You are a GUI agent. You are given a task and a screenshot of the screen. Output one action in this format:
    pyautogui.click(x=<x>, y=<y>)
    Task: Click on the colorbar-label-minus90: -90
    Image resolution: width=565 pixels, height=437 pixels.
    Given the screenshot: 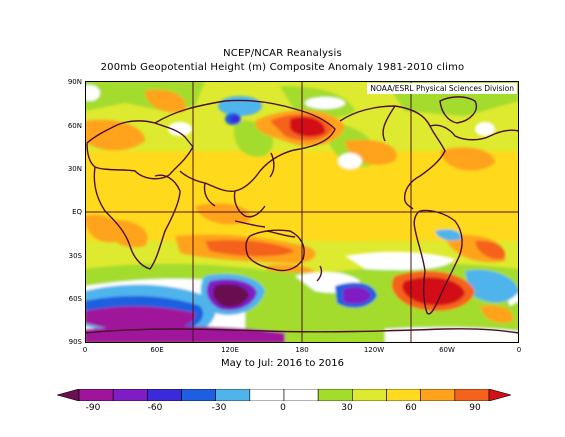 What is the action you would take?
    pyautogui.click(x=93, y=408)
    